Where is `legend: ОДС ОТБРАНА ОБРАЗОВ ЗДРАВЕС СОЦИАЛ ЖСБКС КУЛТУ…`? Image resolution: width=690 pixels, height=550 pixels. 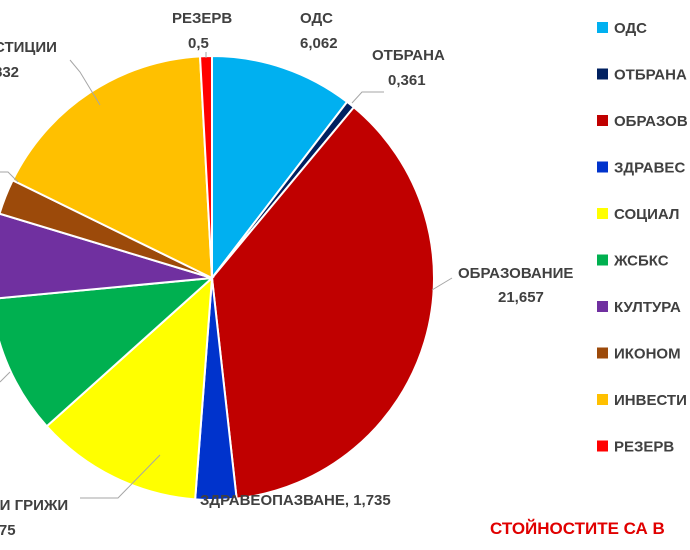 legend: ОДС ОТБРАНА ОБРАЗОВ ЗДРАВЕС СОЦИАЛ ЖСБКС КУЛТУ… is located at coordinates (642, 238).